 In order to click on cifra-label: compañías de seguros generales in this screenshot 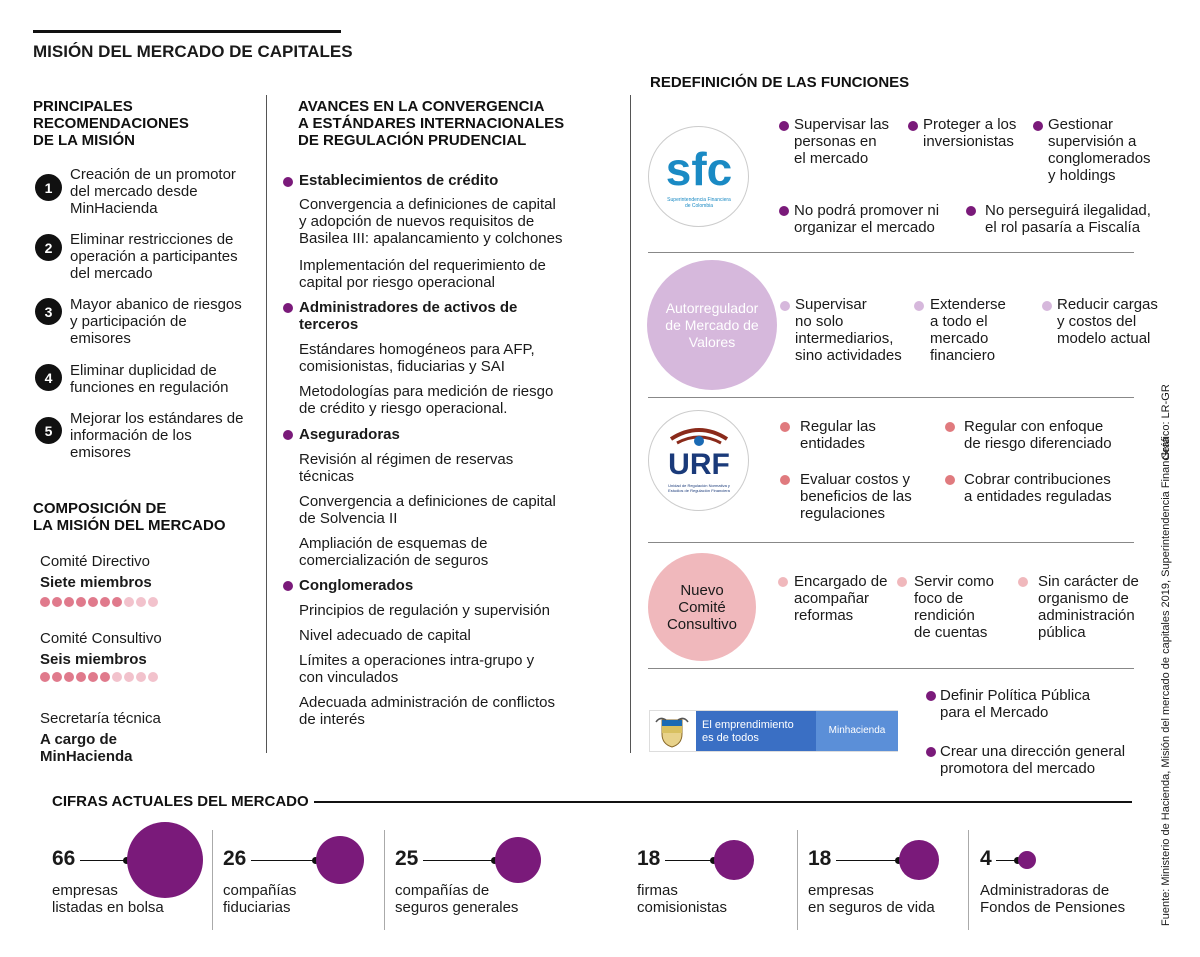, I will do `click(456, 899)`.